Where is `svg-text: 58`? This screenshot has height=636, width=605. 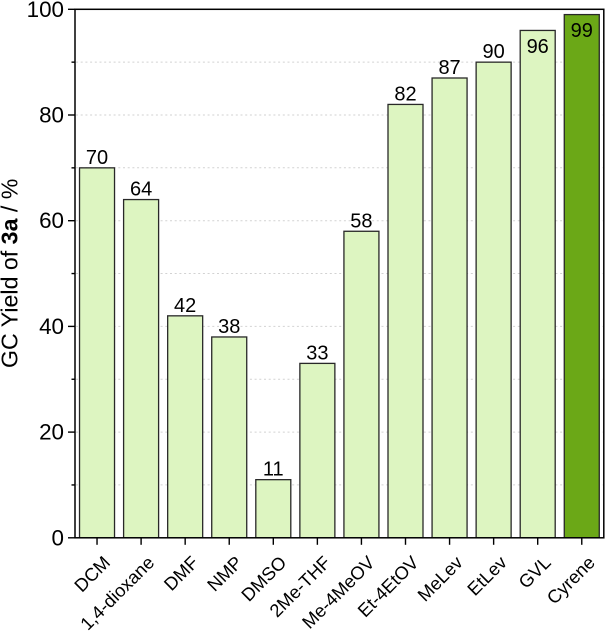 svg-text: 58 is located at coordinates (361, 221).